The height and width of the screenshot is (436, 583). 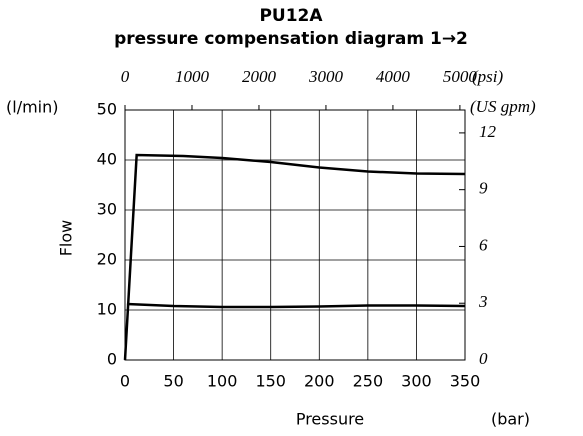 What do you see at coordinates (66, 238) in the screenshot?
I see `y-axis-label: Flow` at bounding box center [66, 238].